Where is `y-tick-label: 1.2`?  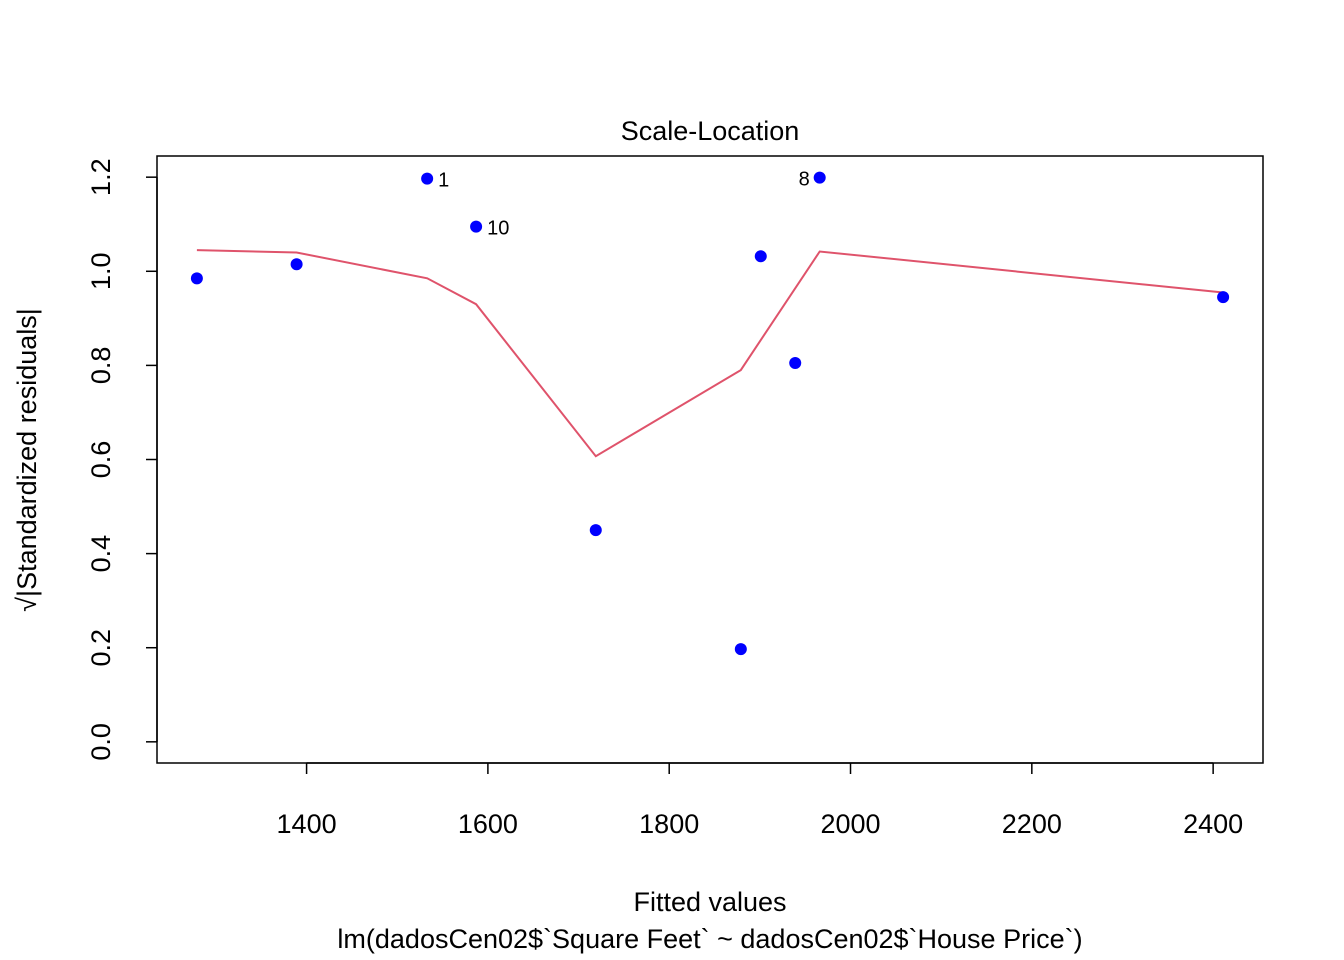
y-tick-label: 1.2 is located at coordinates (101, 177).